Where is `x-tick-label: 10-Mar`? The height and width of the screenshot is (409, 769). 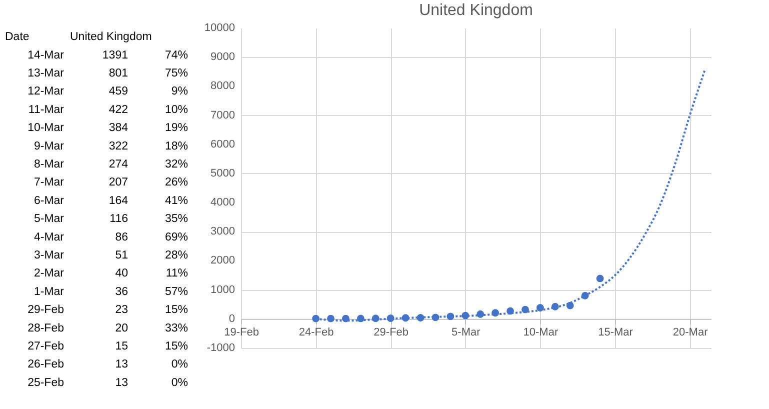 x-tick-label: 10-Mar is located at coordinates (540, 332).